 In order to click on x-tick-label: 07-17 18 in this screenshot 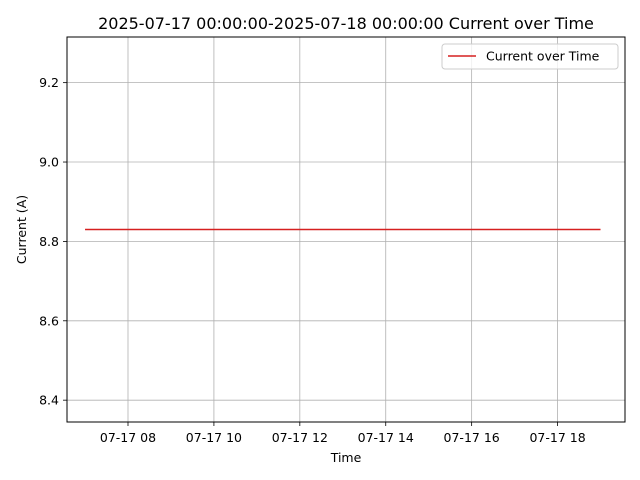, I will do `click(557, 437)`.